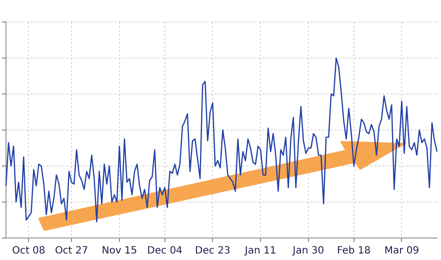 This screenshot has width=441, height=260. What do you see at coordinates (402, 251) in the screenshot?
I see `x-tick-label: Mar 09` at bounding box center [402, 251].